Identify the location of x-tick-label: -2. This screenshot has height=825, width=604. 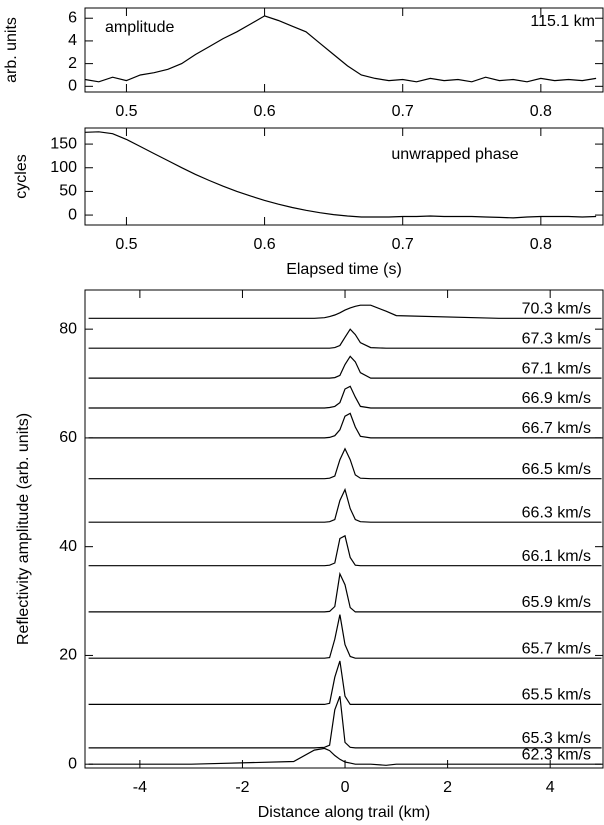
(242, 787).